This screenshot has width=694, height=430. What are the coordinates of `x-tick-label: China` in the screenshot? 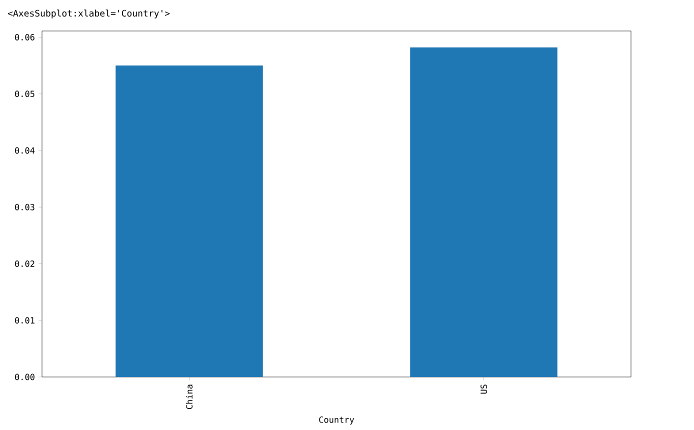 It's located at (189, 397).